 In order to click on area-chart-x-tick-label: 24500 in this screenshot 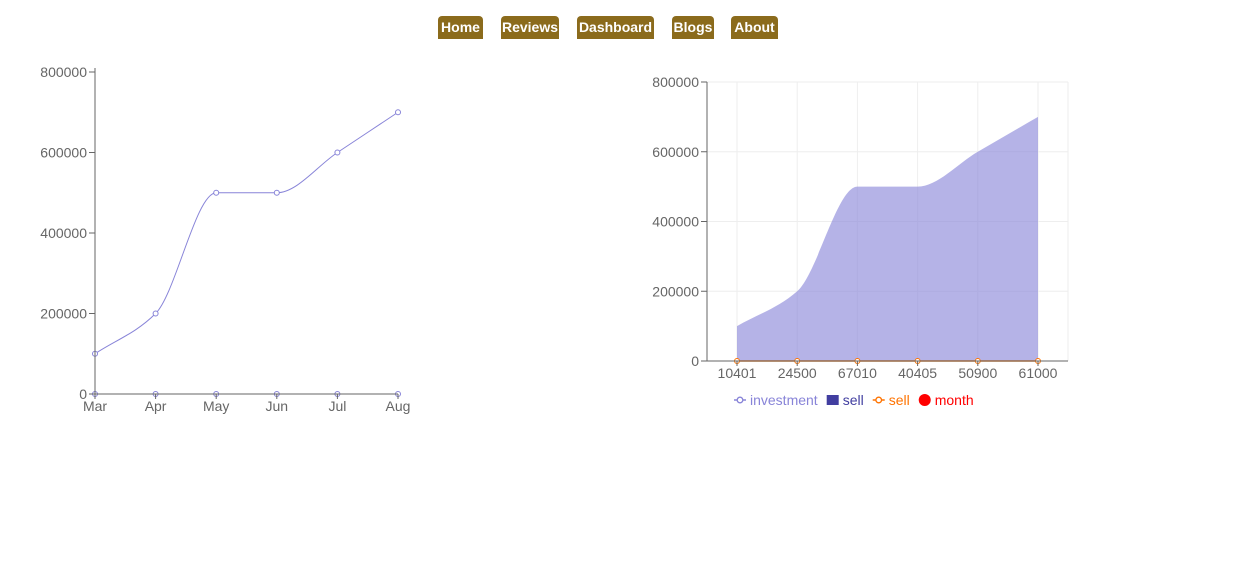, I will do `click(797, 373)`.